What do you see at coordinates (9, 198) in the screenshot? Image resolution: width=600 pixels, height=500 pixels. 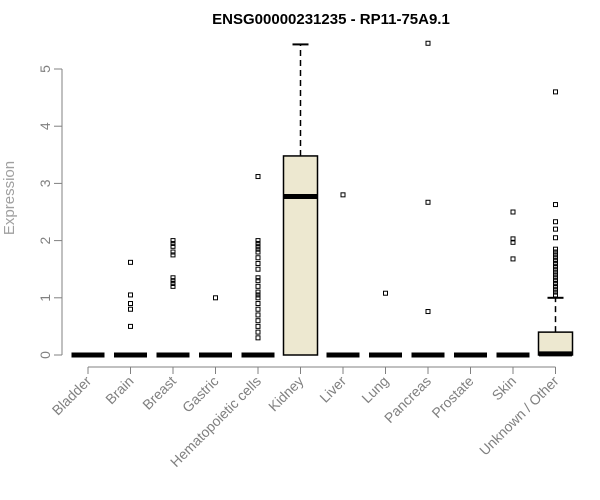 I see `y-axis-label: Expression` at bounding box center [9, 198].